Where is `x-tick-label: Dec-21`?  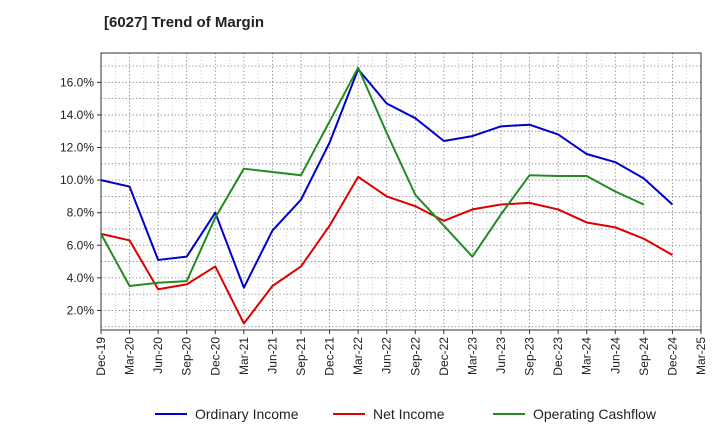 x-tick-label: Dec-21 is located at coordinates (330, 356).